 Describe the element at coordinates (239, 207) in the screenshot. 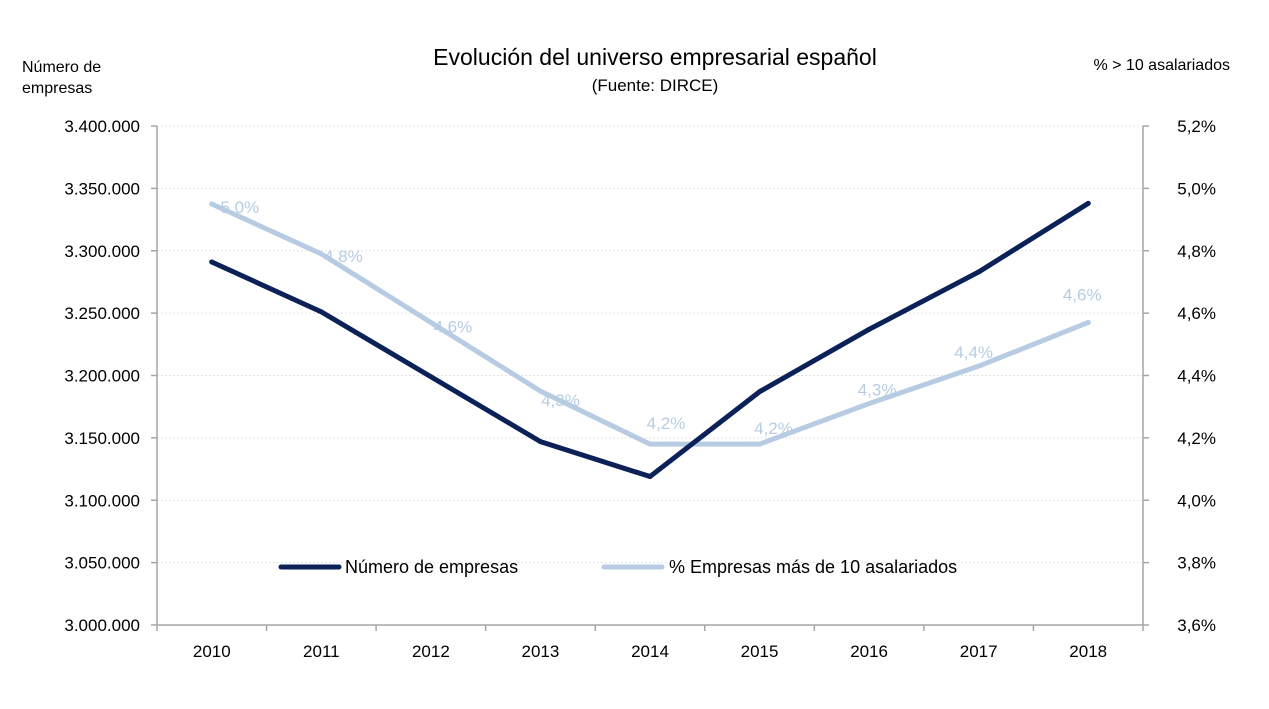

I see `data-label: 5,0%` at that location.